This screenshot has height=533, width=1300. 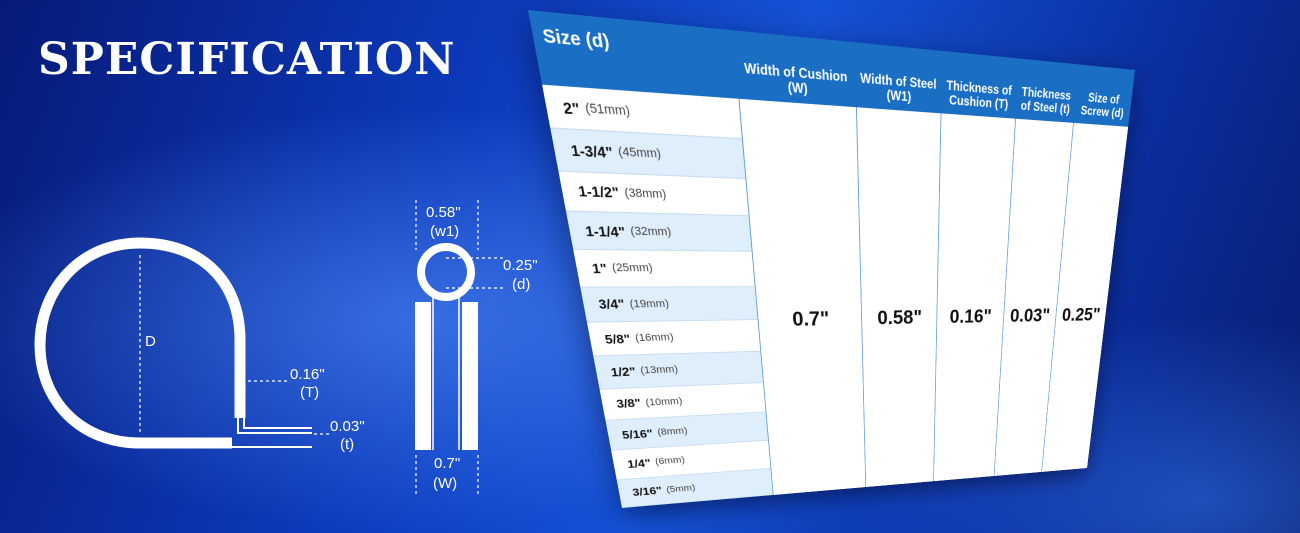 I want to click on cushion-thickness-value: 0.16", so click(x=307, y=375).